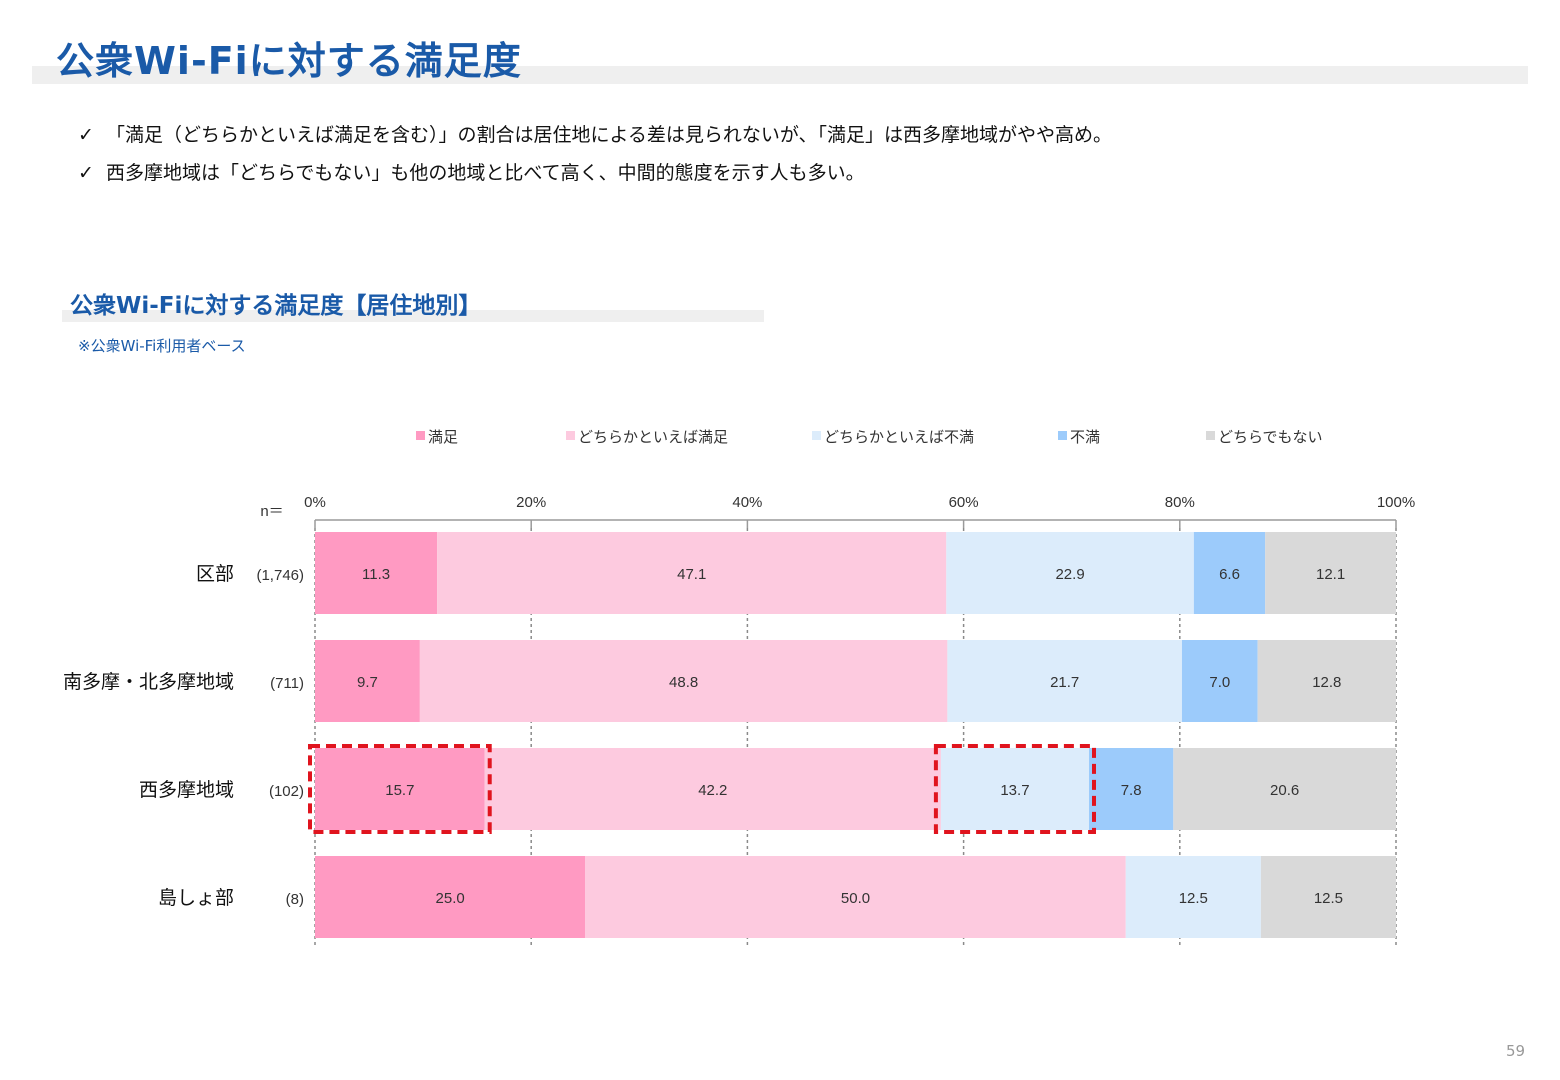 The image size is (1560, 1080). Describe the element at coordinates (280, 575) in the screenshot. I see `n-value-label: (1,746)` at that location.